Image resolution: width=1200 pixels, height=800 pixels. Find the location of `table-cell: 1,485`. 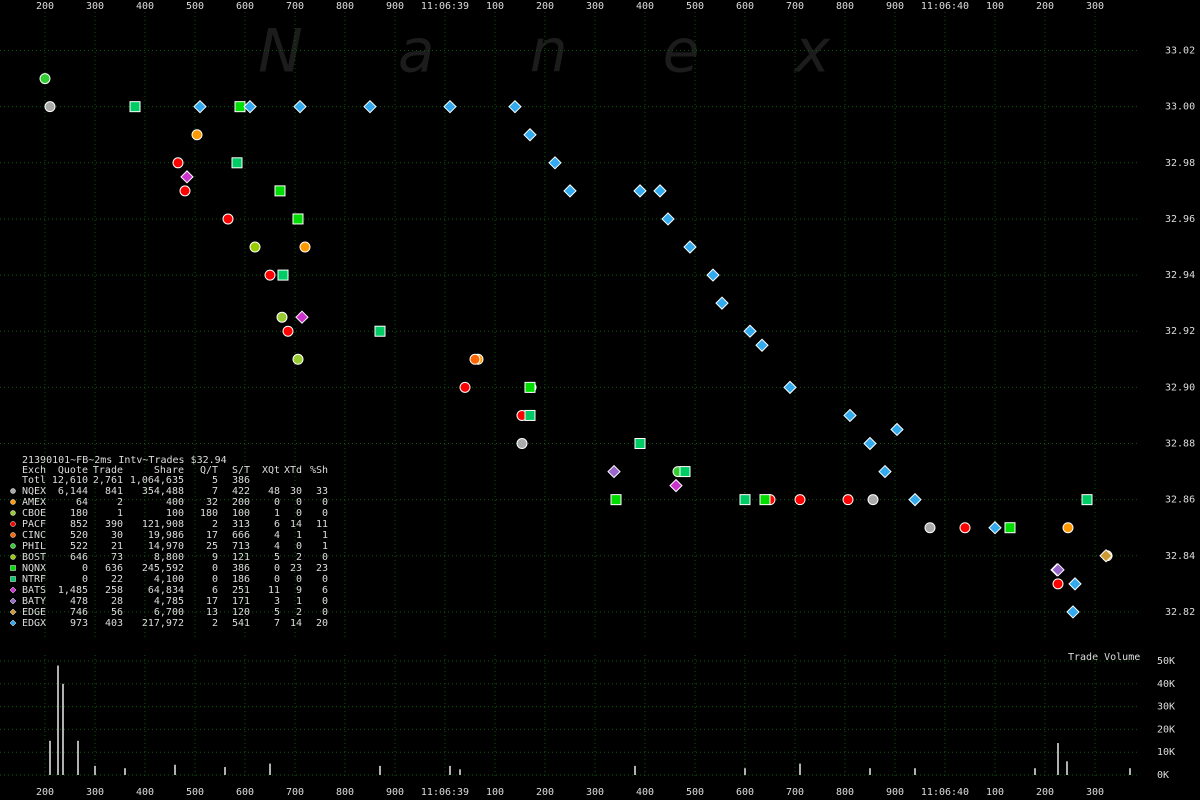

table-cell: 1,485 is located at coordinates (73, 590).